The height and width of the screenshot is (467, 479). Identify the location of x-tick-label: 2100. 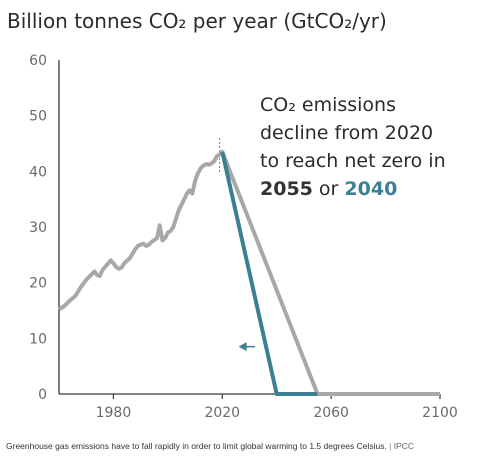
(440, 413).